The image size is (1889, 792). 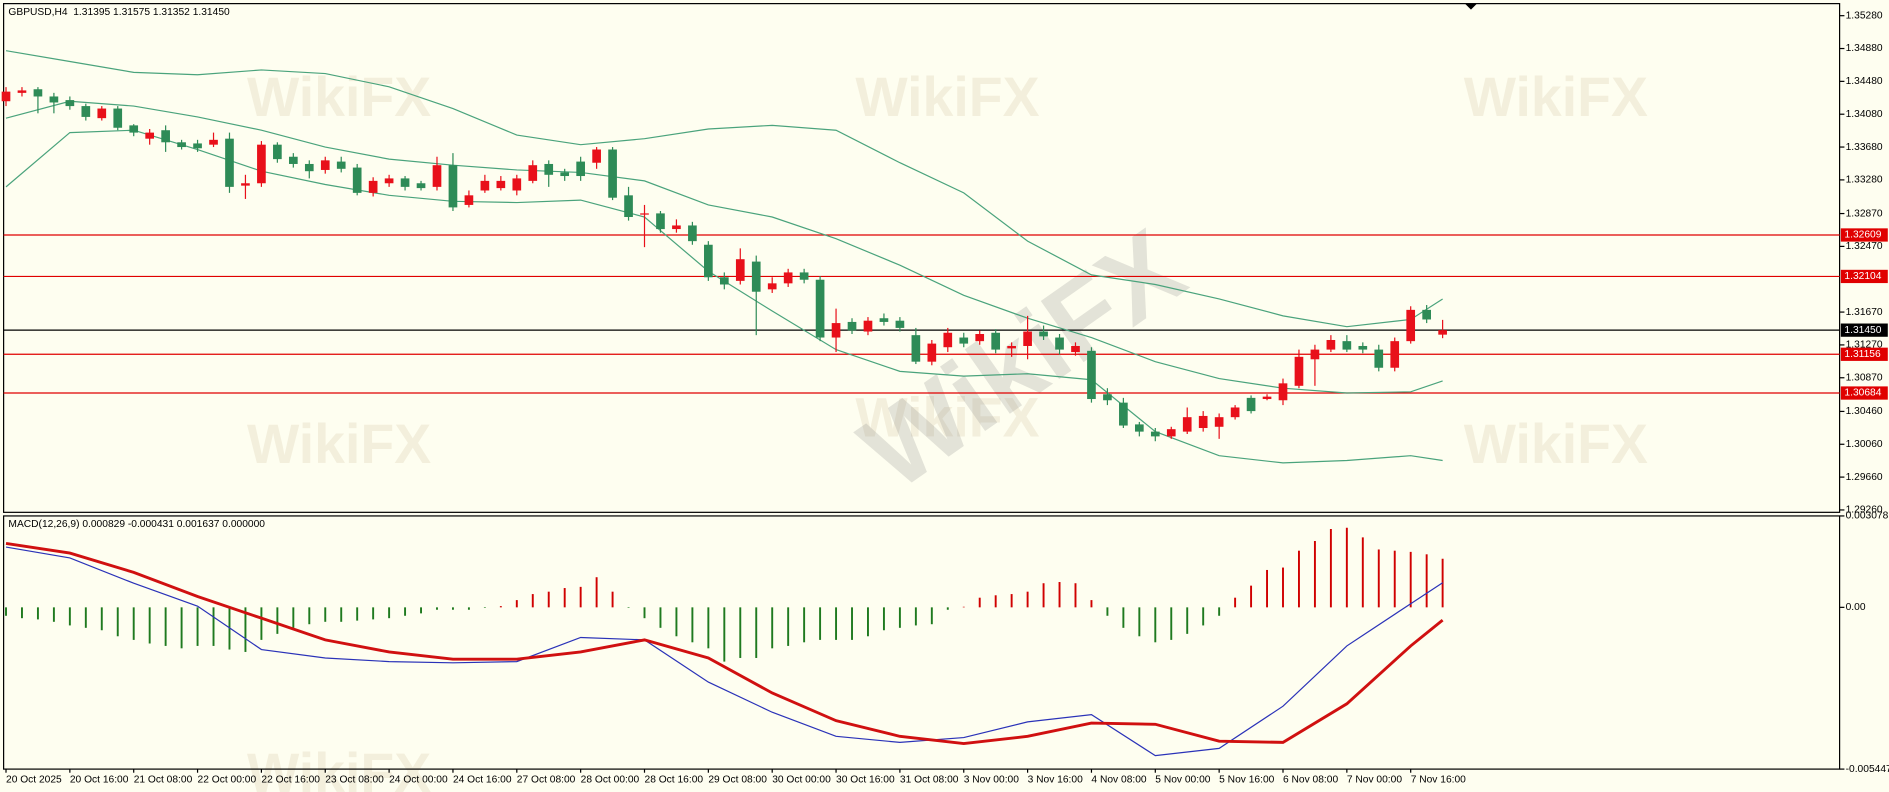 I want to click on y-tick-label: 1.29260, so click(x=1864, y=510).